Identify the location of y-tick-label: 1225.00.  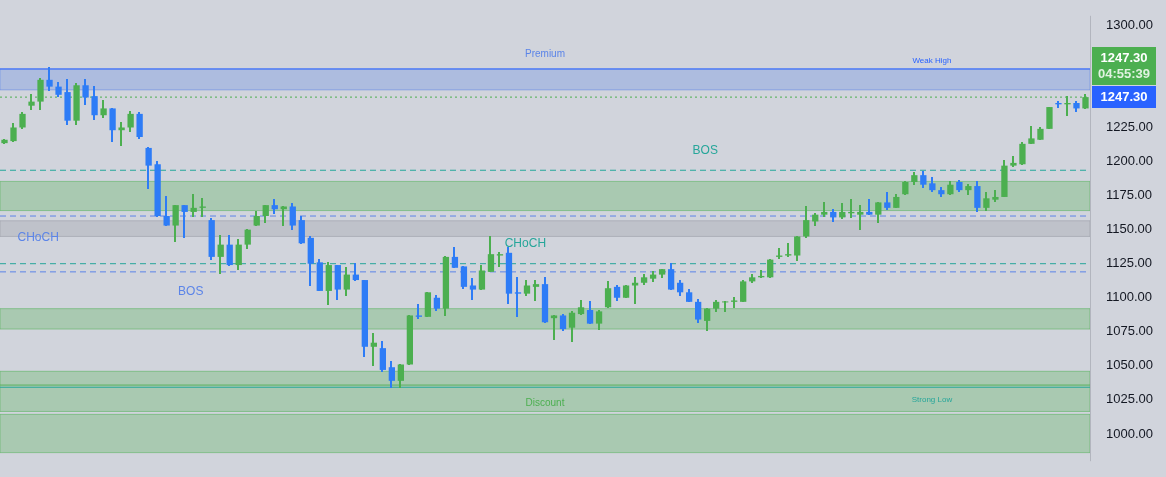
(1129, 127).